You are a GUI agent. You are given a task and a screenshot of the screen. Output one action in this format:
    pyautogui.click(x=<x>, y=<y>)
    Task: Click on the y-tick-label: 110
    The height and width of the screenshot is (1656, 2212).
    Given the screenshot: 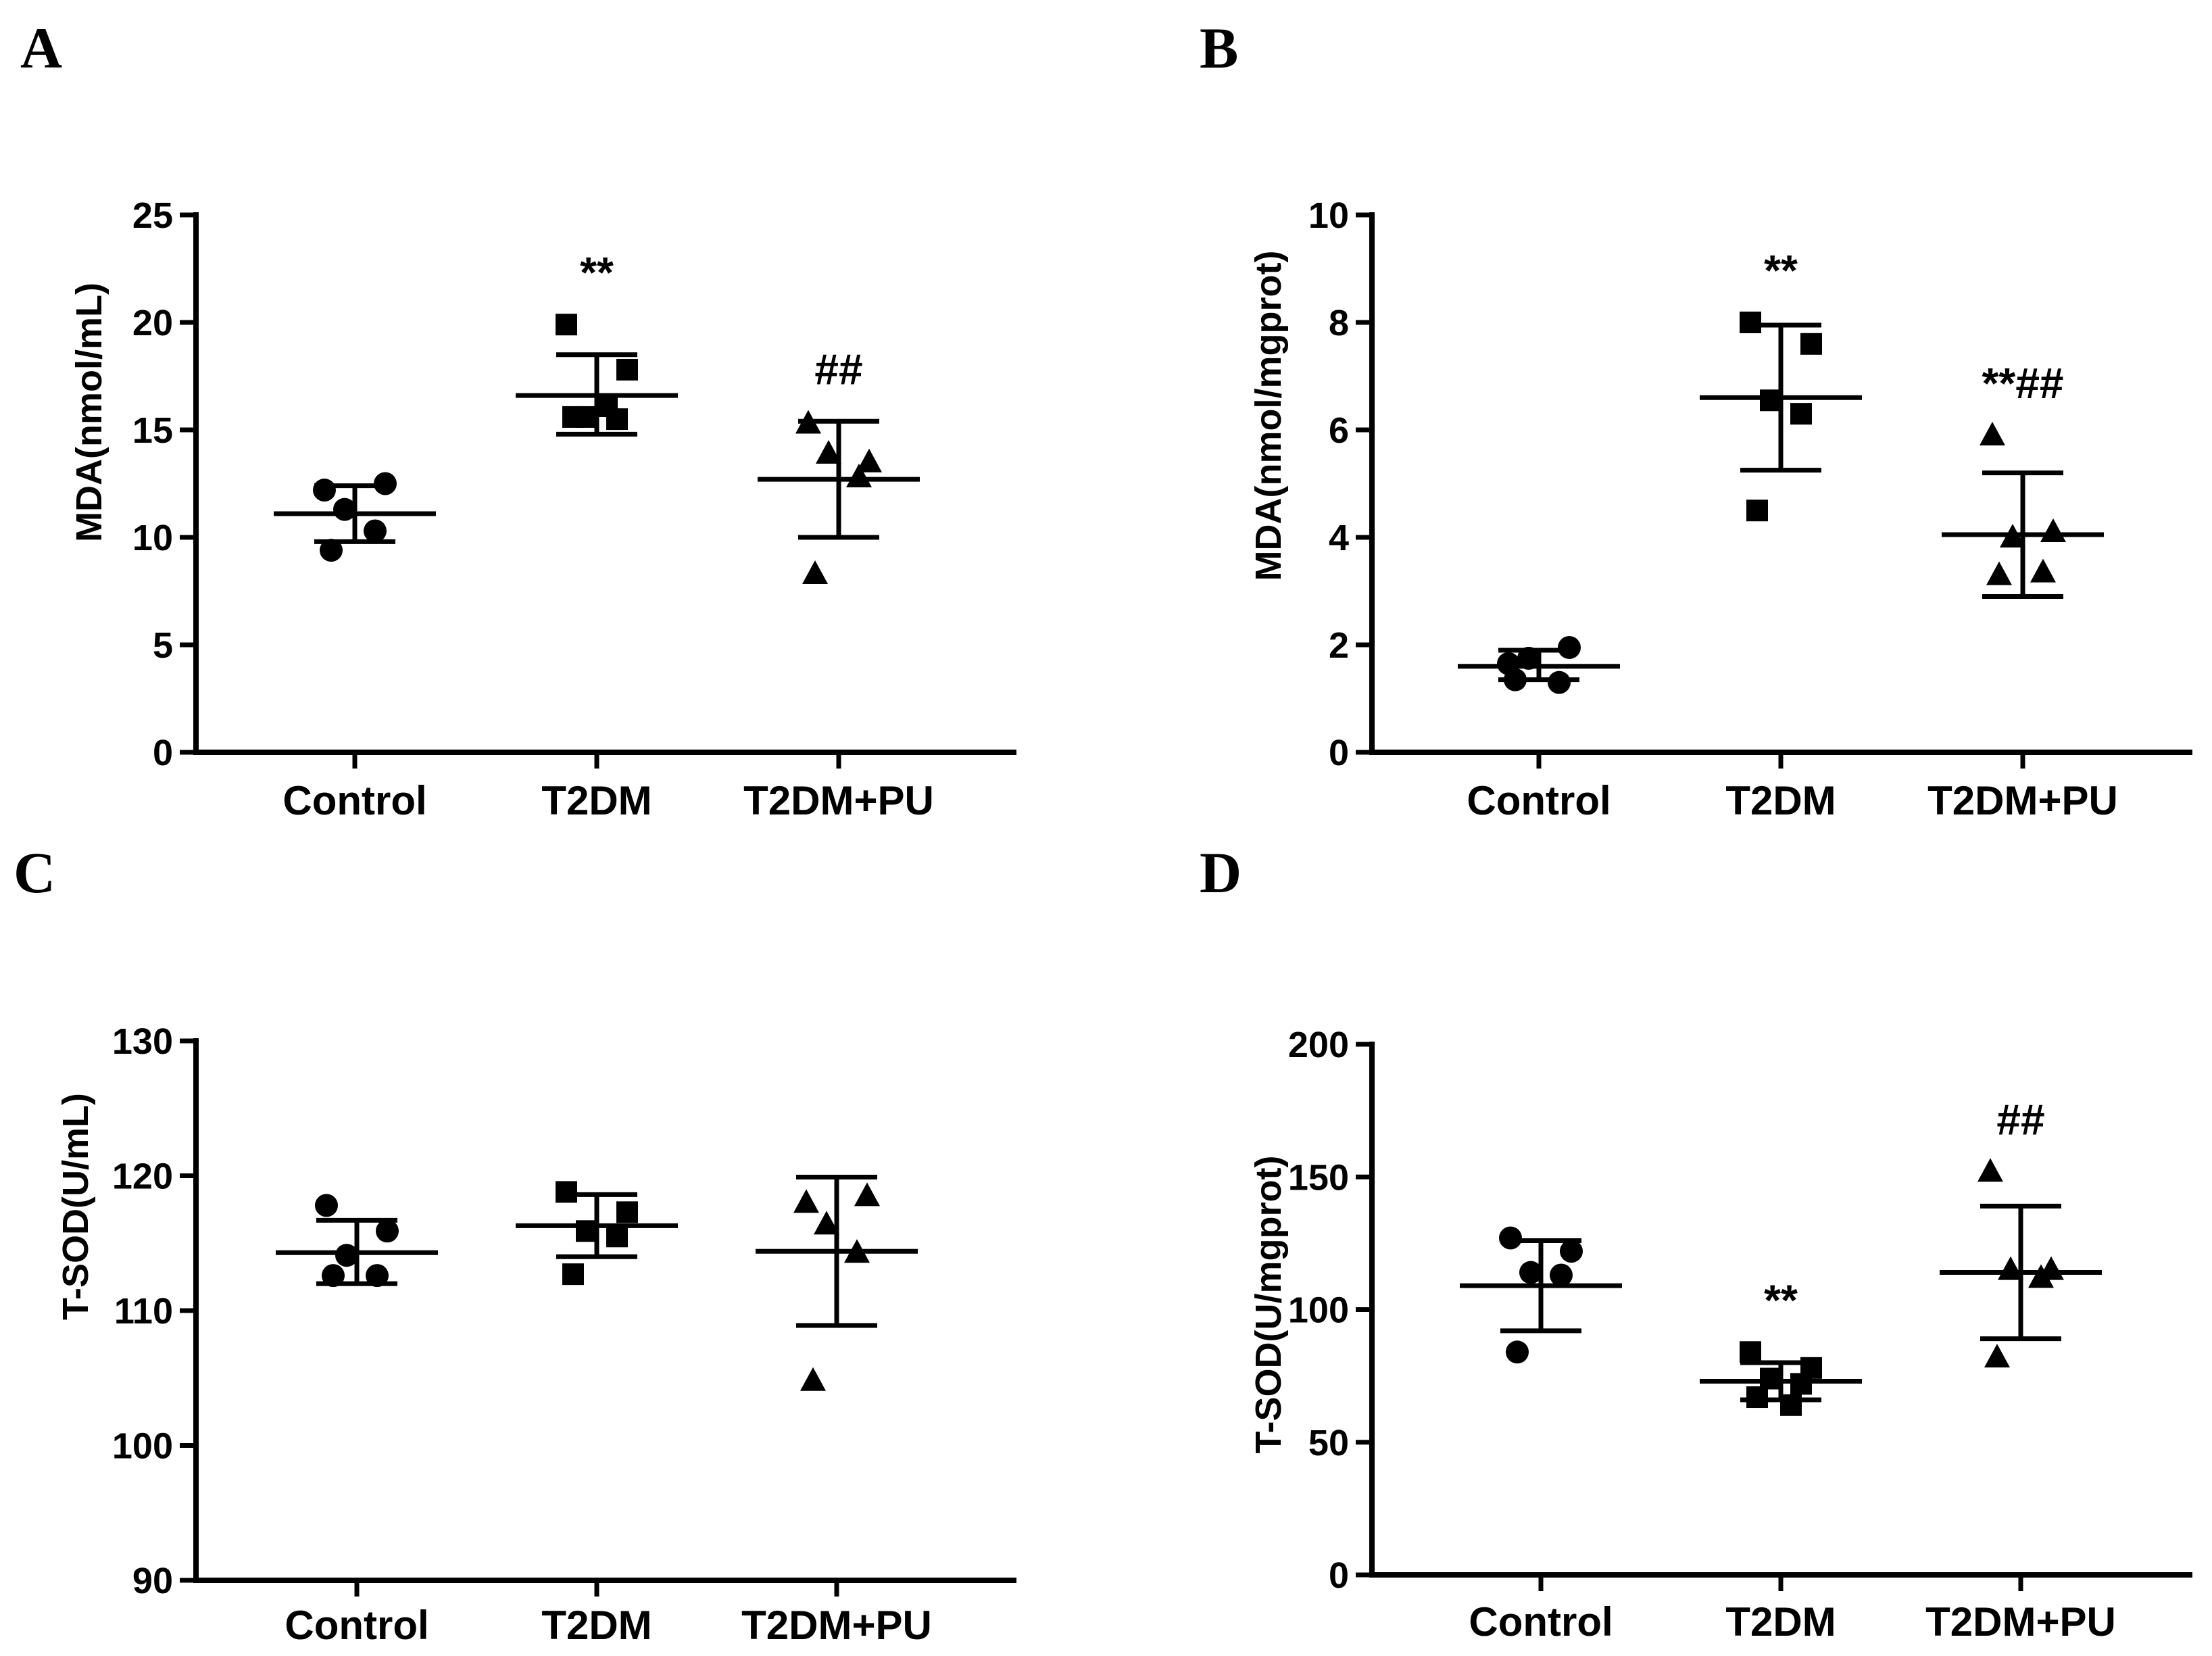 What is the action you would take?
    pyautogui.click(x=143, y=1311)
    